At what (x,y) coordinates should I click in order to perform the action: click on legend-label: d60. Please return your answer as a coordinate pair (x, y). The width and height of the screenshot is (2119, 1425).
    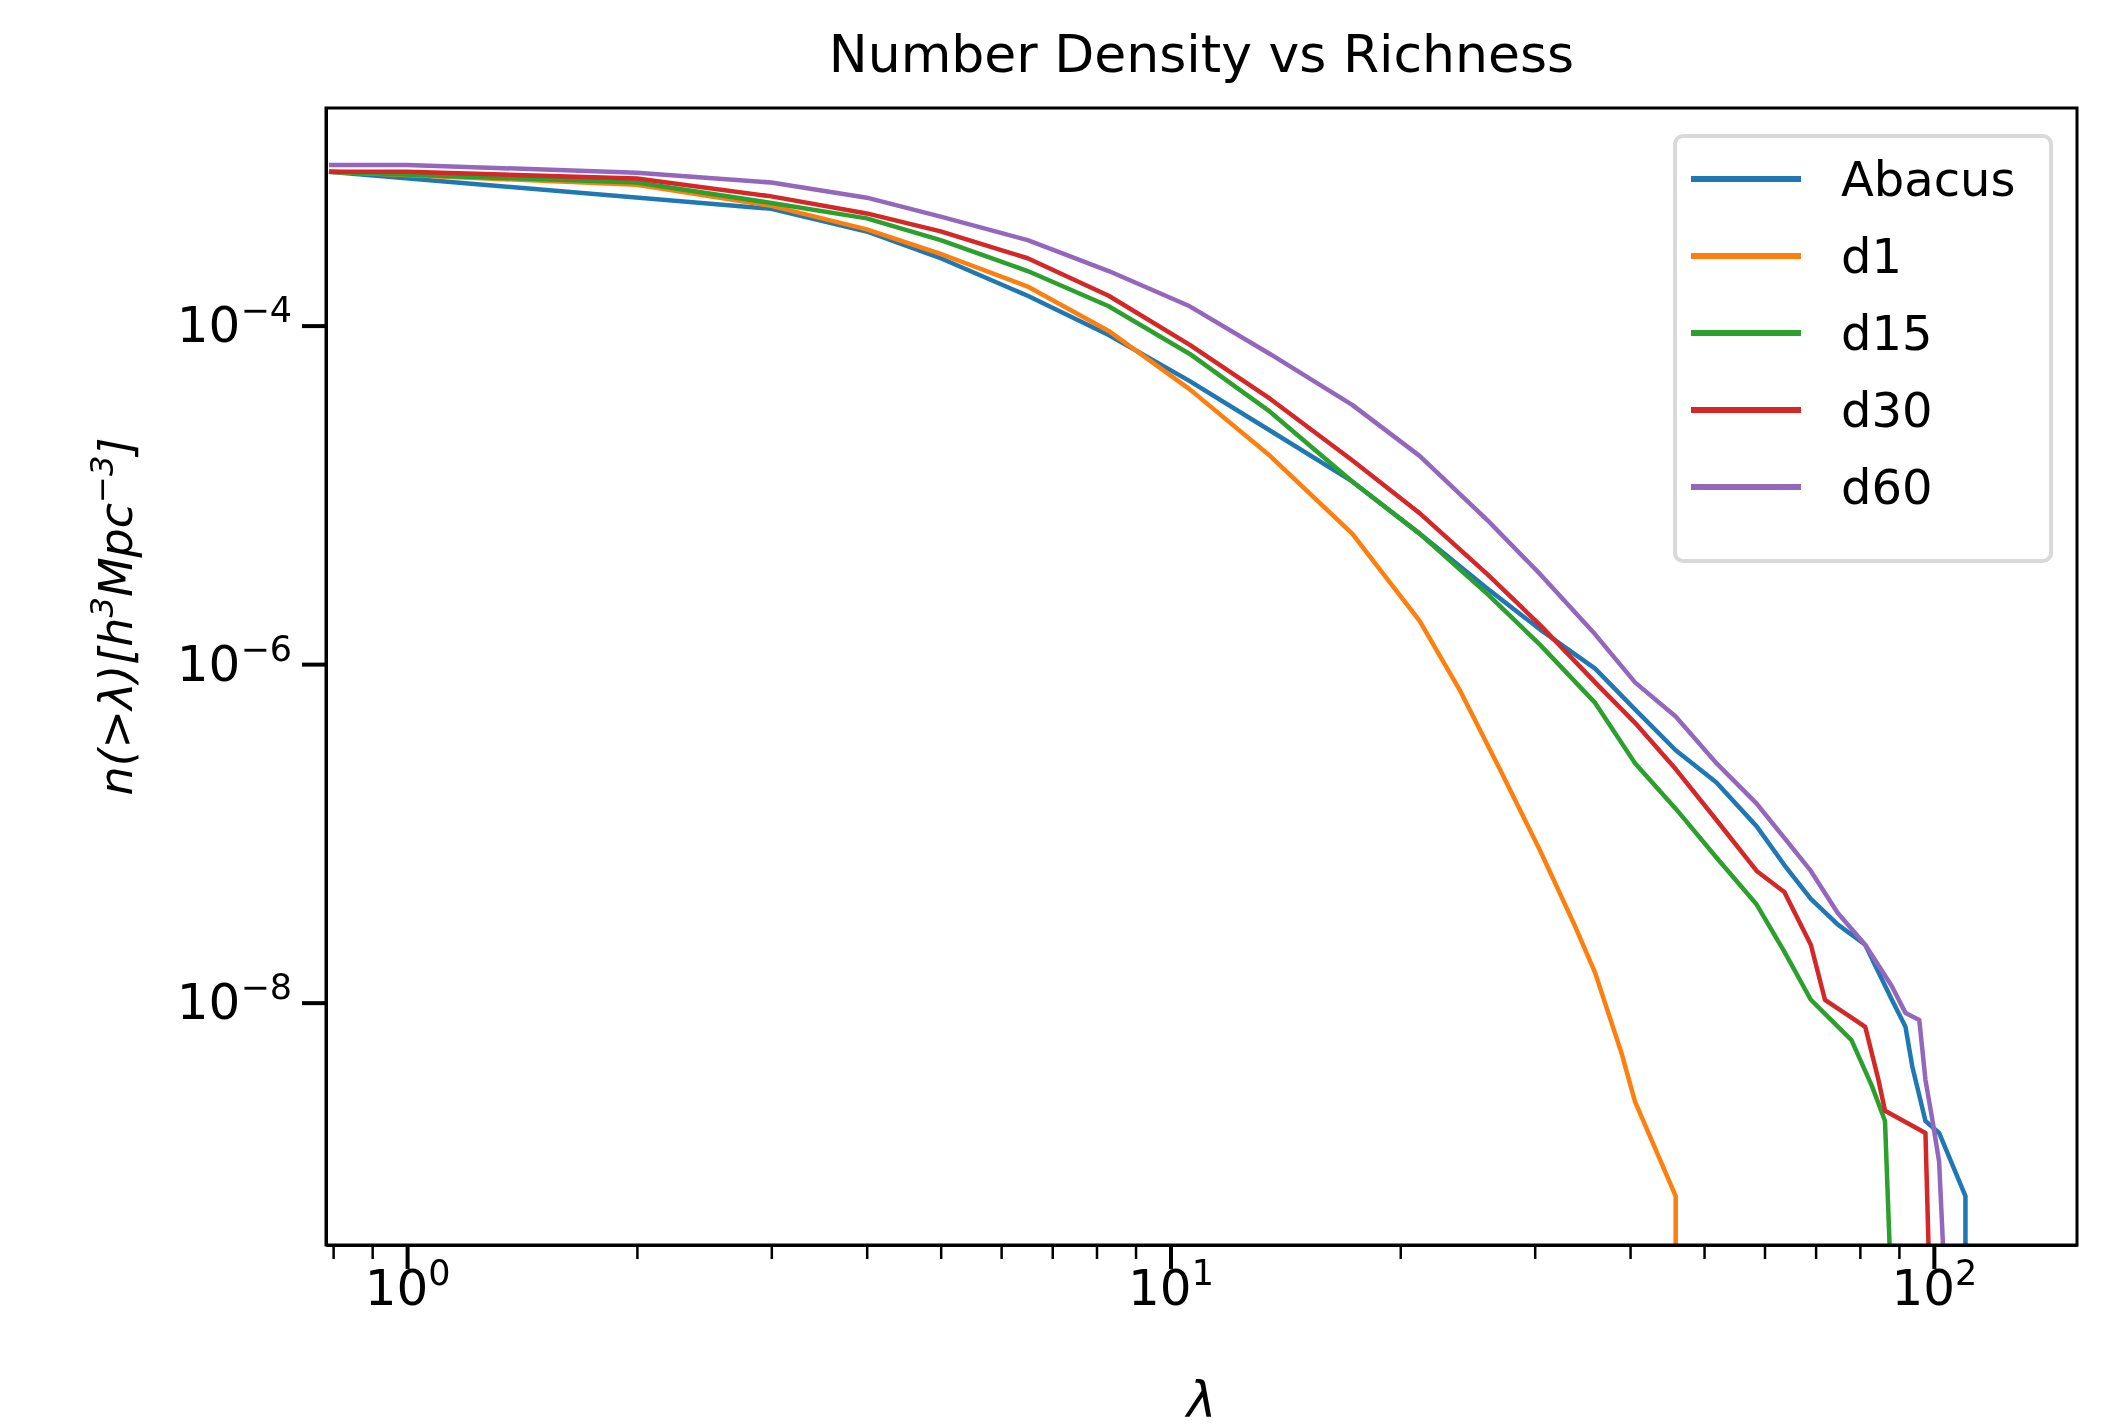
    Looking at the image, I should click on (1887, 487).